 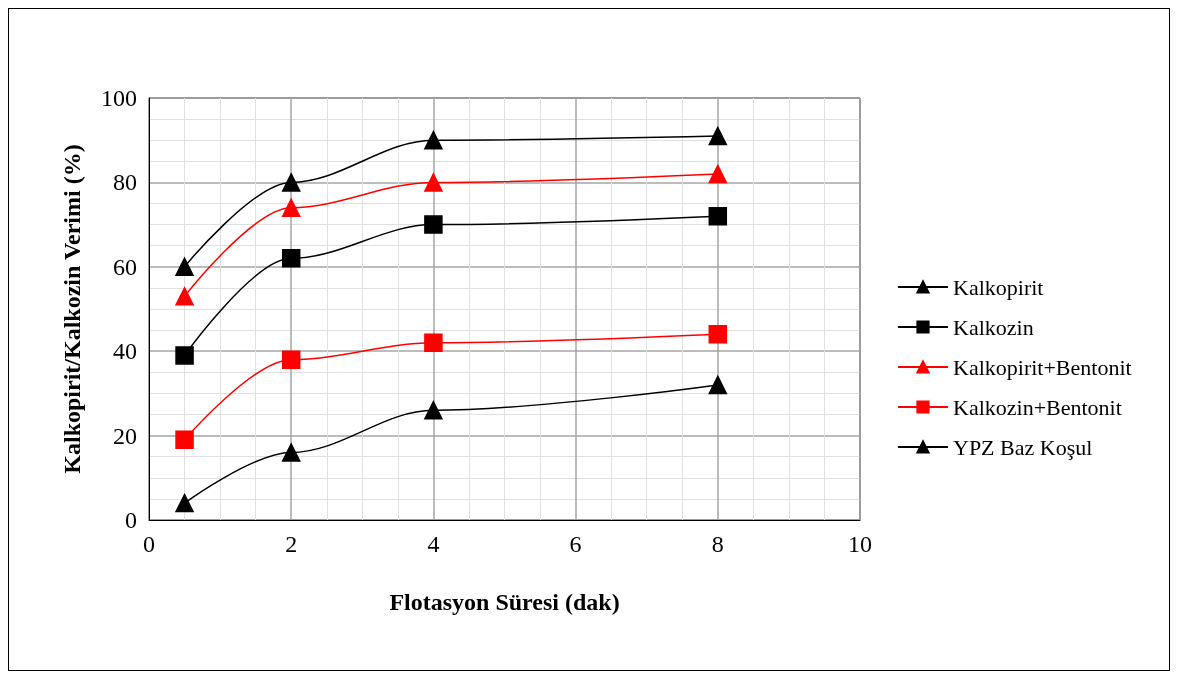 What do you see at coordinates (149, 544) in the screenshot?
I see `x-tick-label: 0` at bounding box center [149, 544].